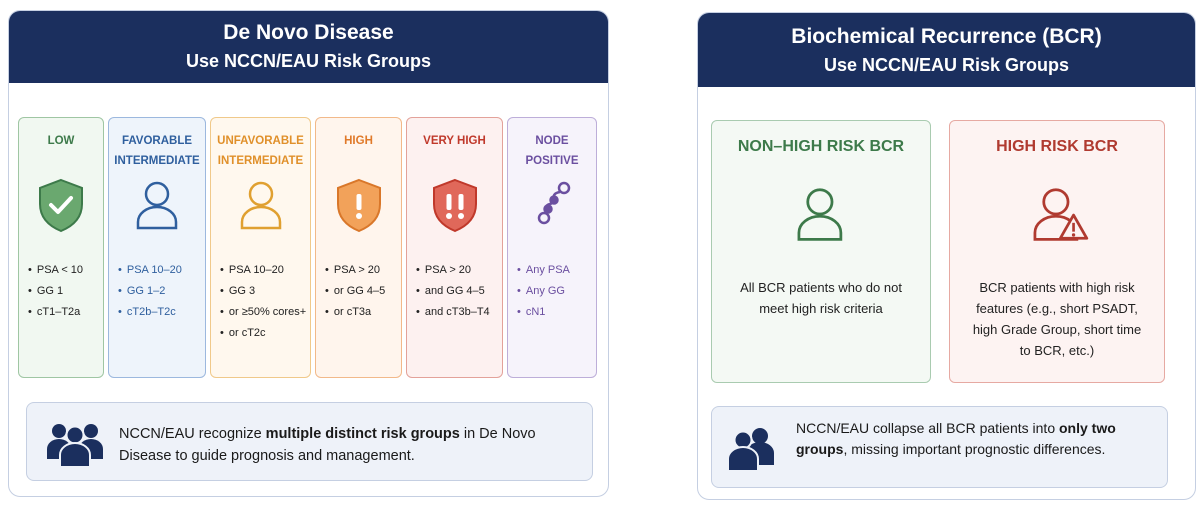 The width and height of the screenshot is (1200, 512). What do you see at coordinates (64, 312) in the screenshot?
I see `criteria-item: cT1–T2a` at bounding box center [64, 312].